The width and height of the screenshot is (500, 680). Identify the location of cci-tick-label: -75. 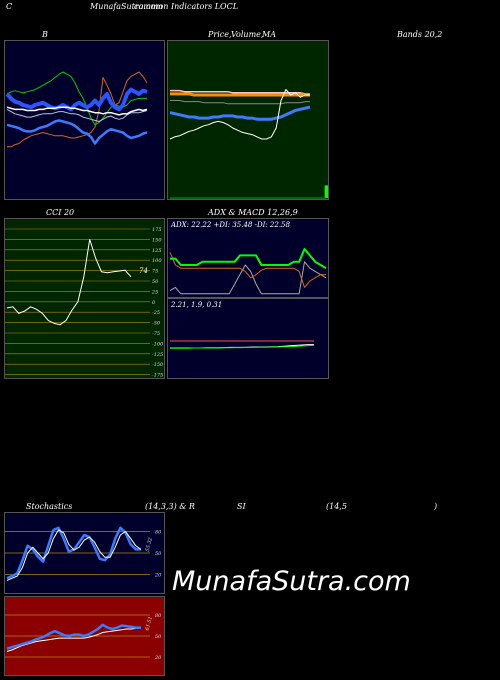
(156, 334).